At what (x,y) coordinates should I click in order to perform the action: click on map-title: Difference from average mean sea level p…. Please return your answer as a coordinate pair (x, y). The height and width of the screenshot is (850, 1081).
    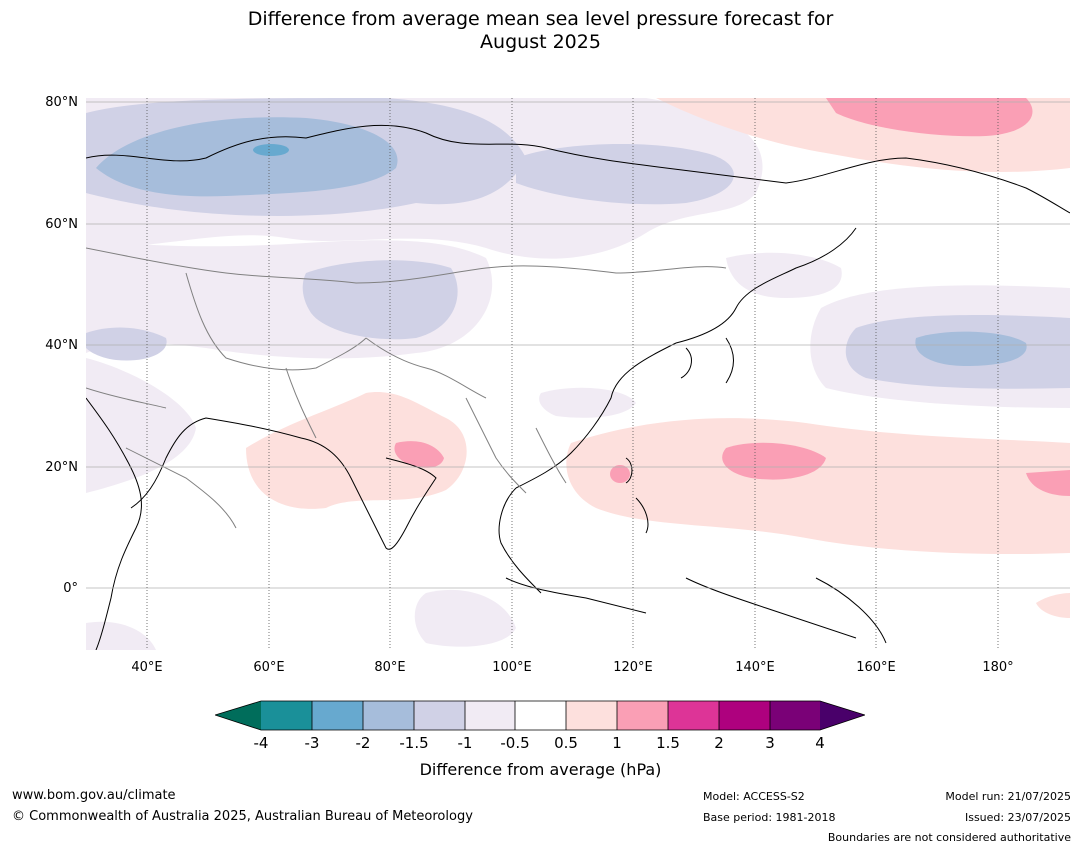
    Looking at the image, I should click on (540, 31).